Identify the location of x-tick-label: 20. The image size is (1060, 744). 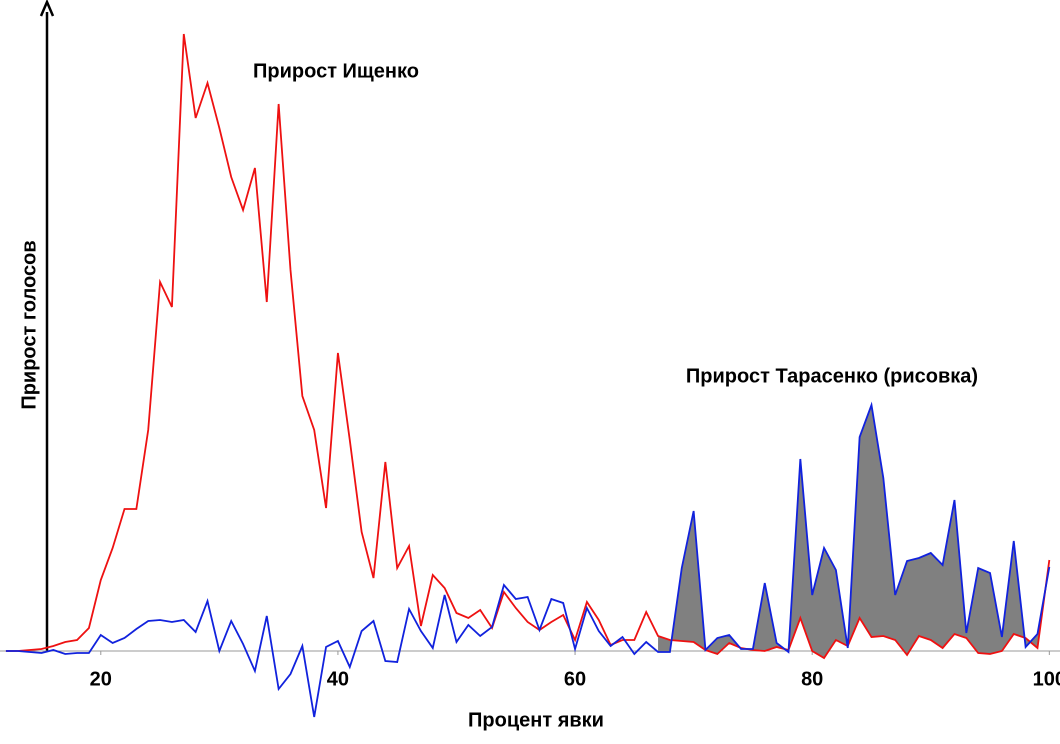
(101, 679).